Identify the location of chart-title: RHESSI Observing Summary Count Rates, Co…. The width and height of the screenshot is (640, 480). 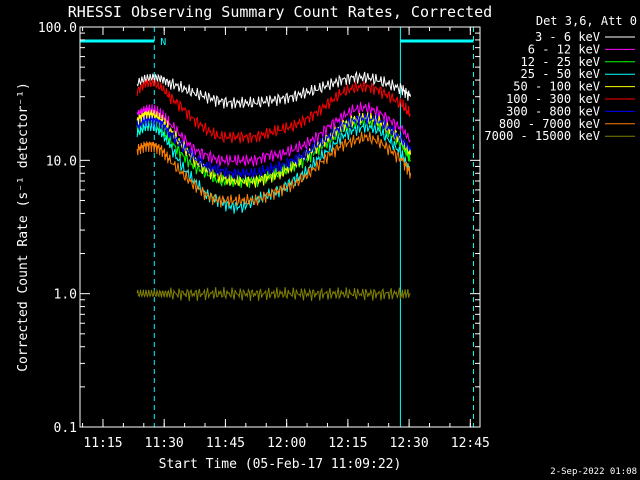
(280, 12).